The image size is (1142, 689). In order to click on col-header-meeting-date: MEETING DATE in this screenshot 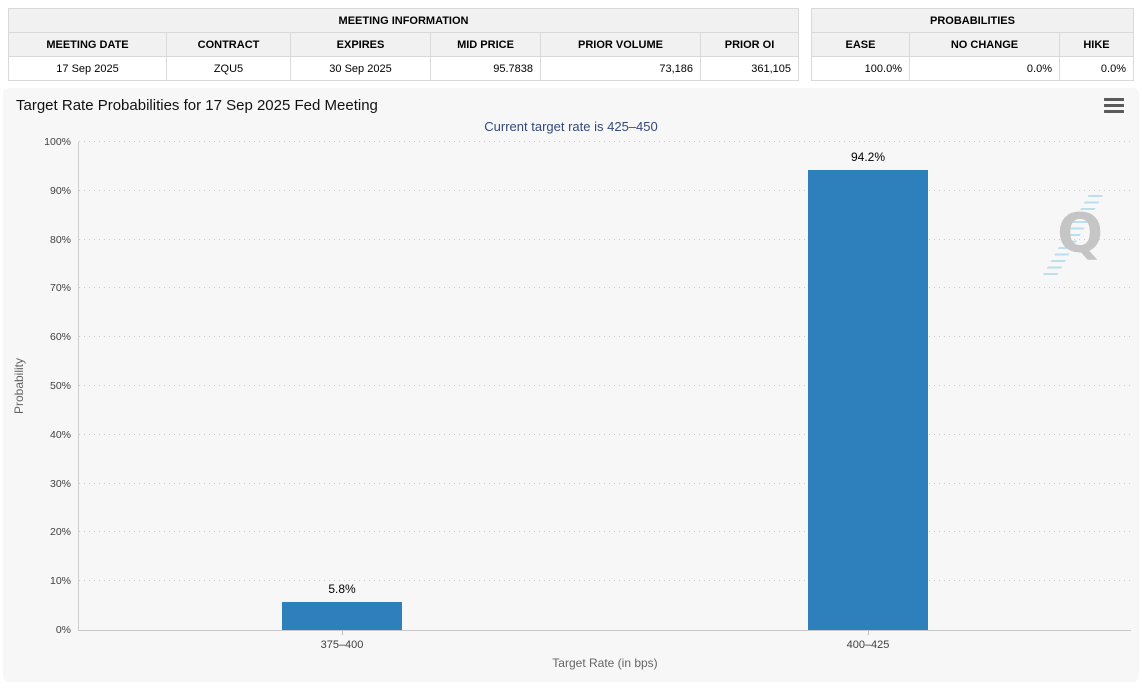, I will do `click(87, 44)`.